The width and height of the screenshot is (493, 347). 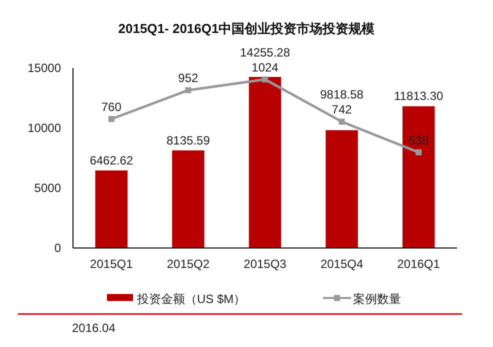 What do you see at coordinates (112, 160) in the screenshot?
I see `data-label: 6462.62` at bounding box center [112, 160].